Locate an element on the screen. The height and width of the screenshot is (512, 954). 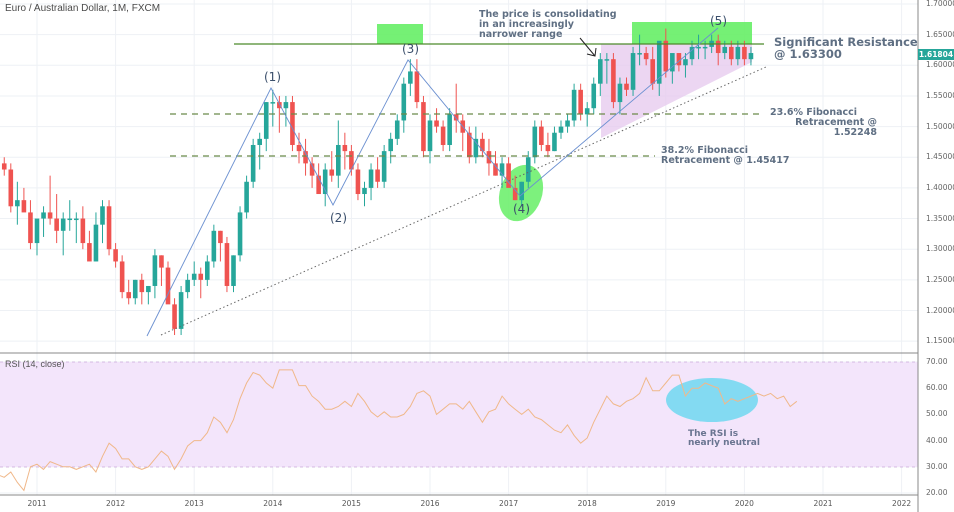
time-tick: 2014 is located at coordinates (273, 503).